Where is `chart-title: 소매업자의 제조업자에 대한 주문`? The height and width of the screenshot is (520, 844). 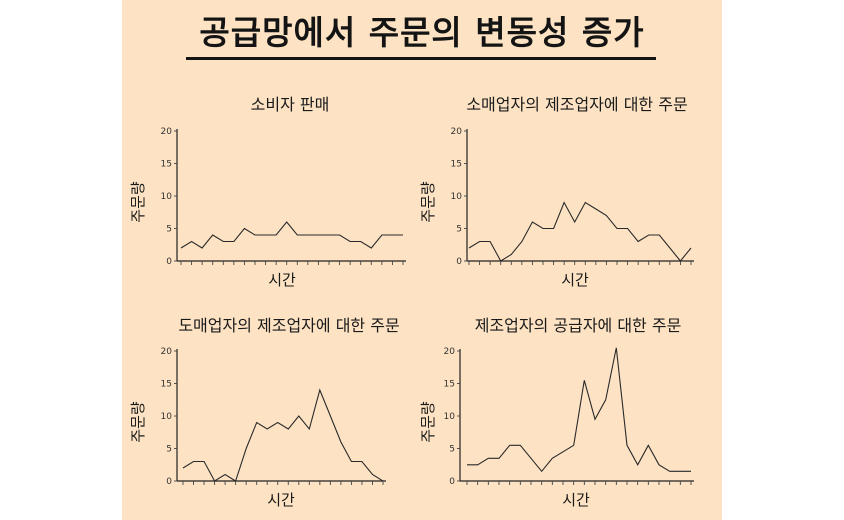
chart-title: 소매업자의 제조업자에 대한 주문 is located at coordinates (576, 104).